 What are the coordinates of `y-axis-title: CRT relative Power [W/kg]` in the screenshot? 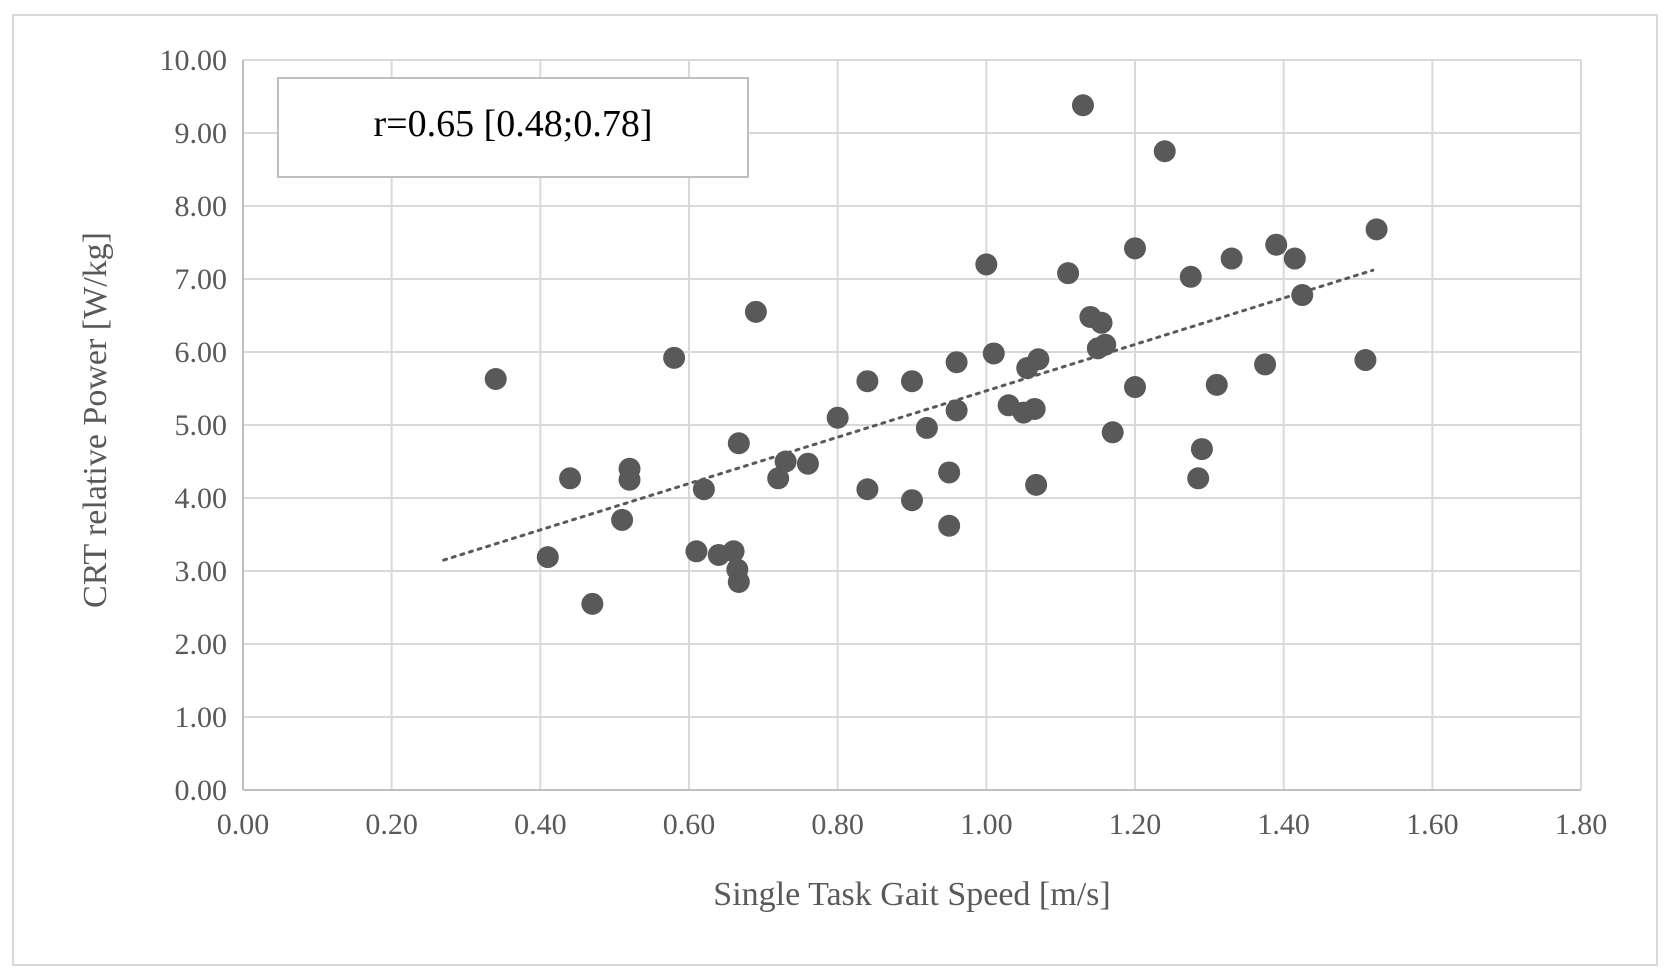 It's located at (95, 420).